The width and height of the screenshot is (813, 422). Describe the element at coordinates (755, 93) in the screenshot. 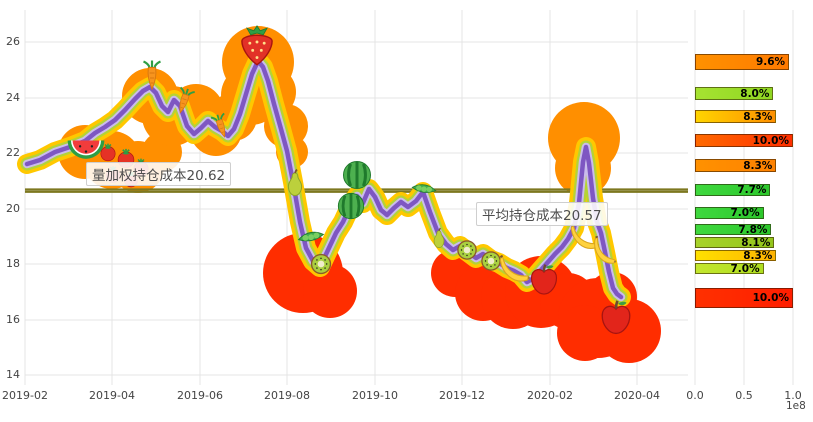

I see `bar-percentage-label: 8.0%` at that location.